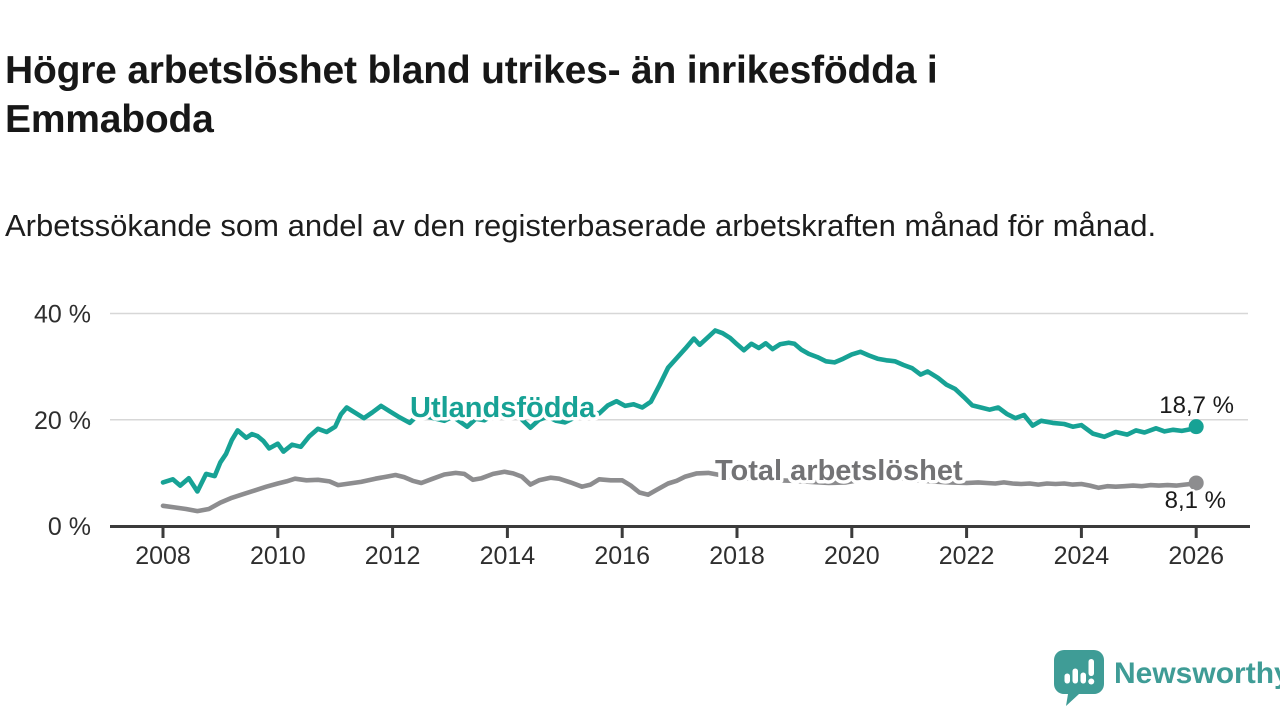 The width and height of the screenshot is (1280, 720). What do you see at coordinates (1091, 667) in the screenshot?
I see `logo-exclamation-bar` at bounding box center [1091, 667].